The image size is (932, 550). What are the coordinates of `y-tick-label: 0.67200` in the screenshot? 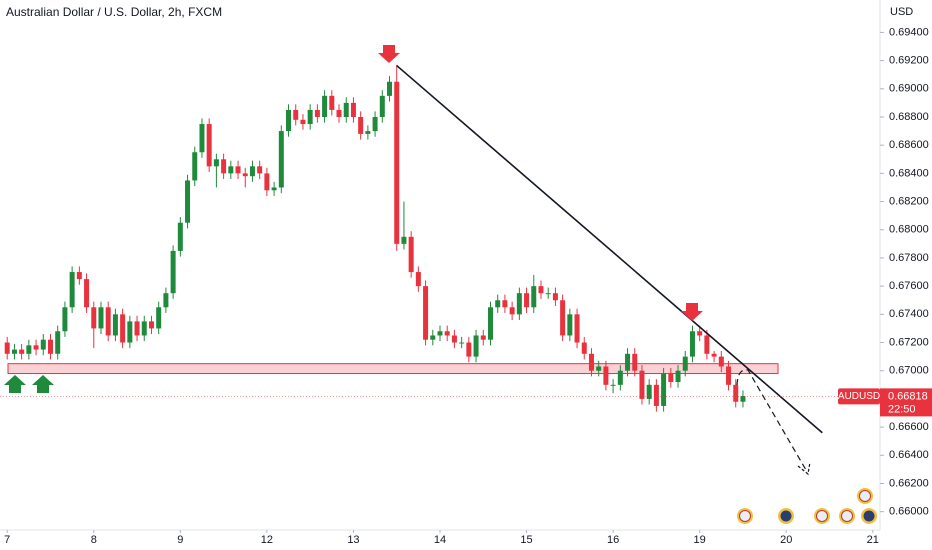 It's located at (909, 342).